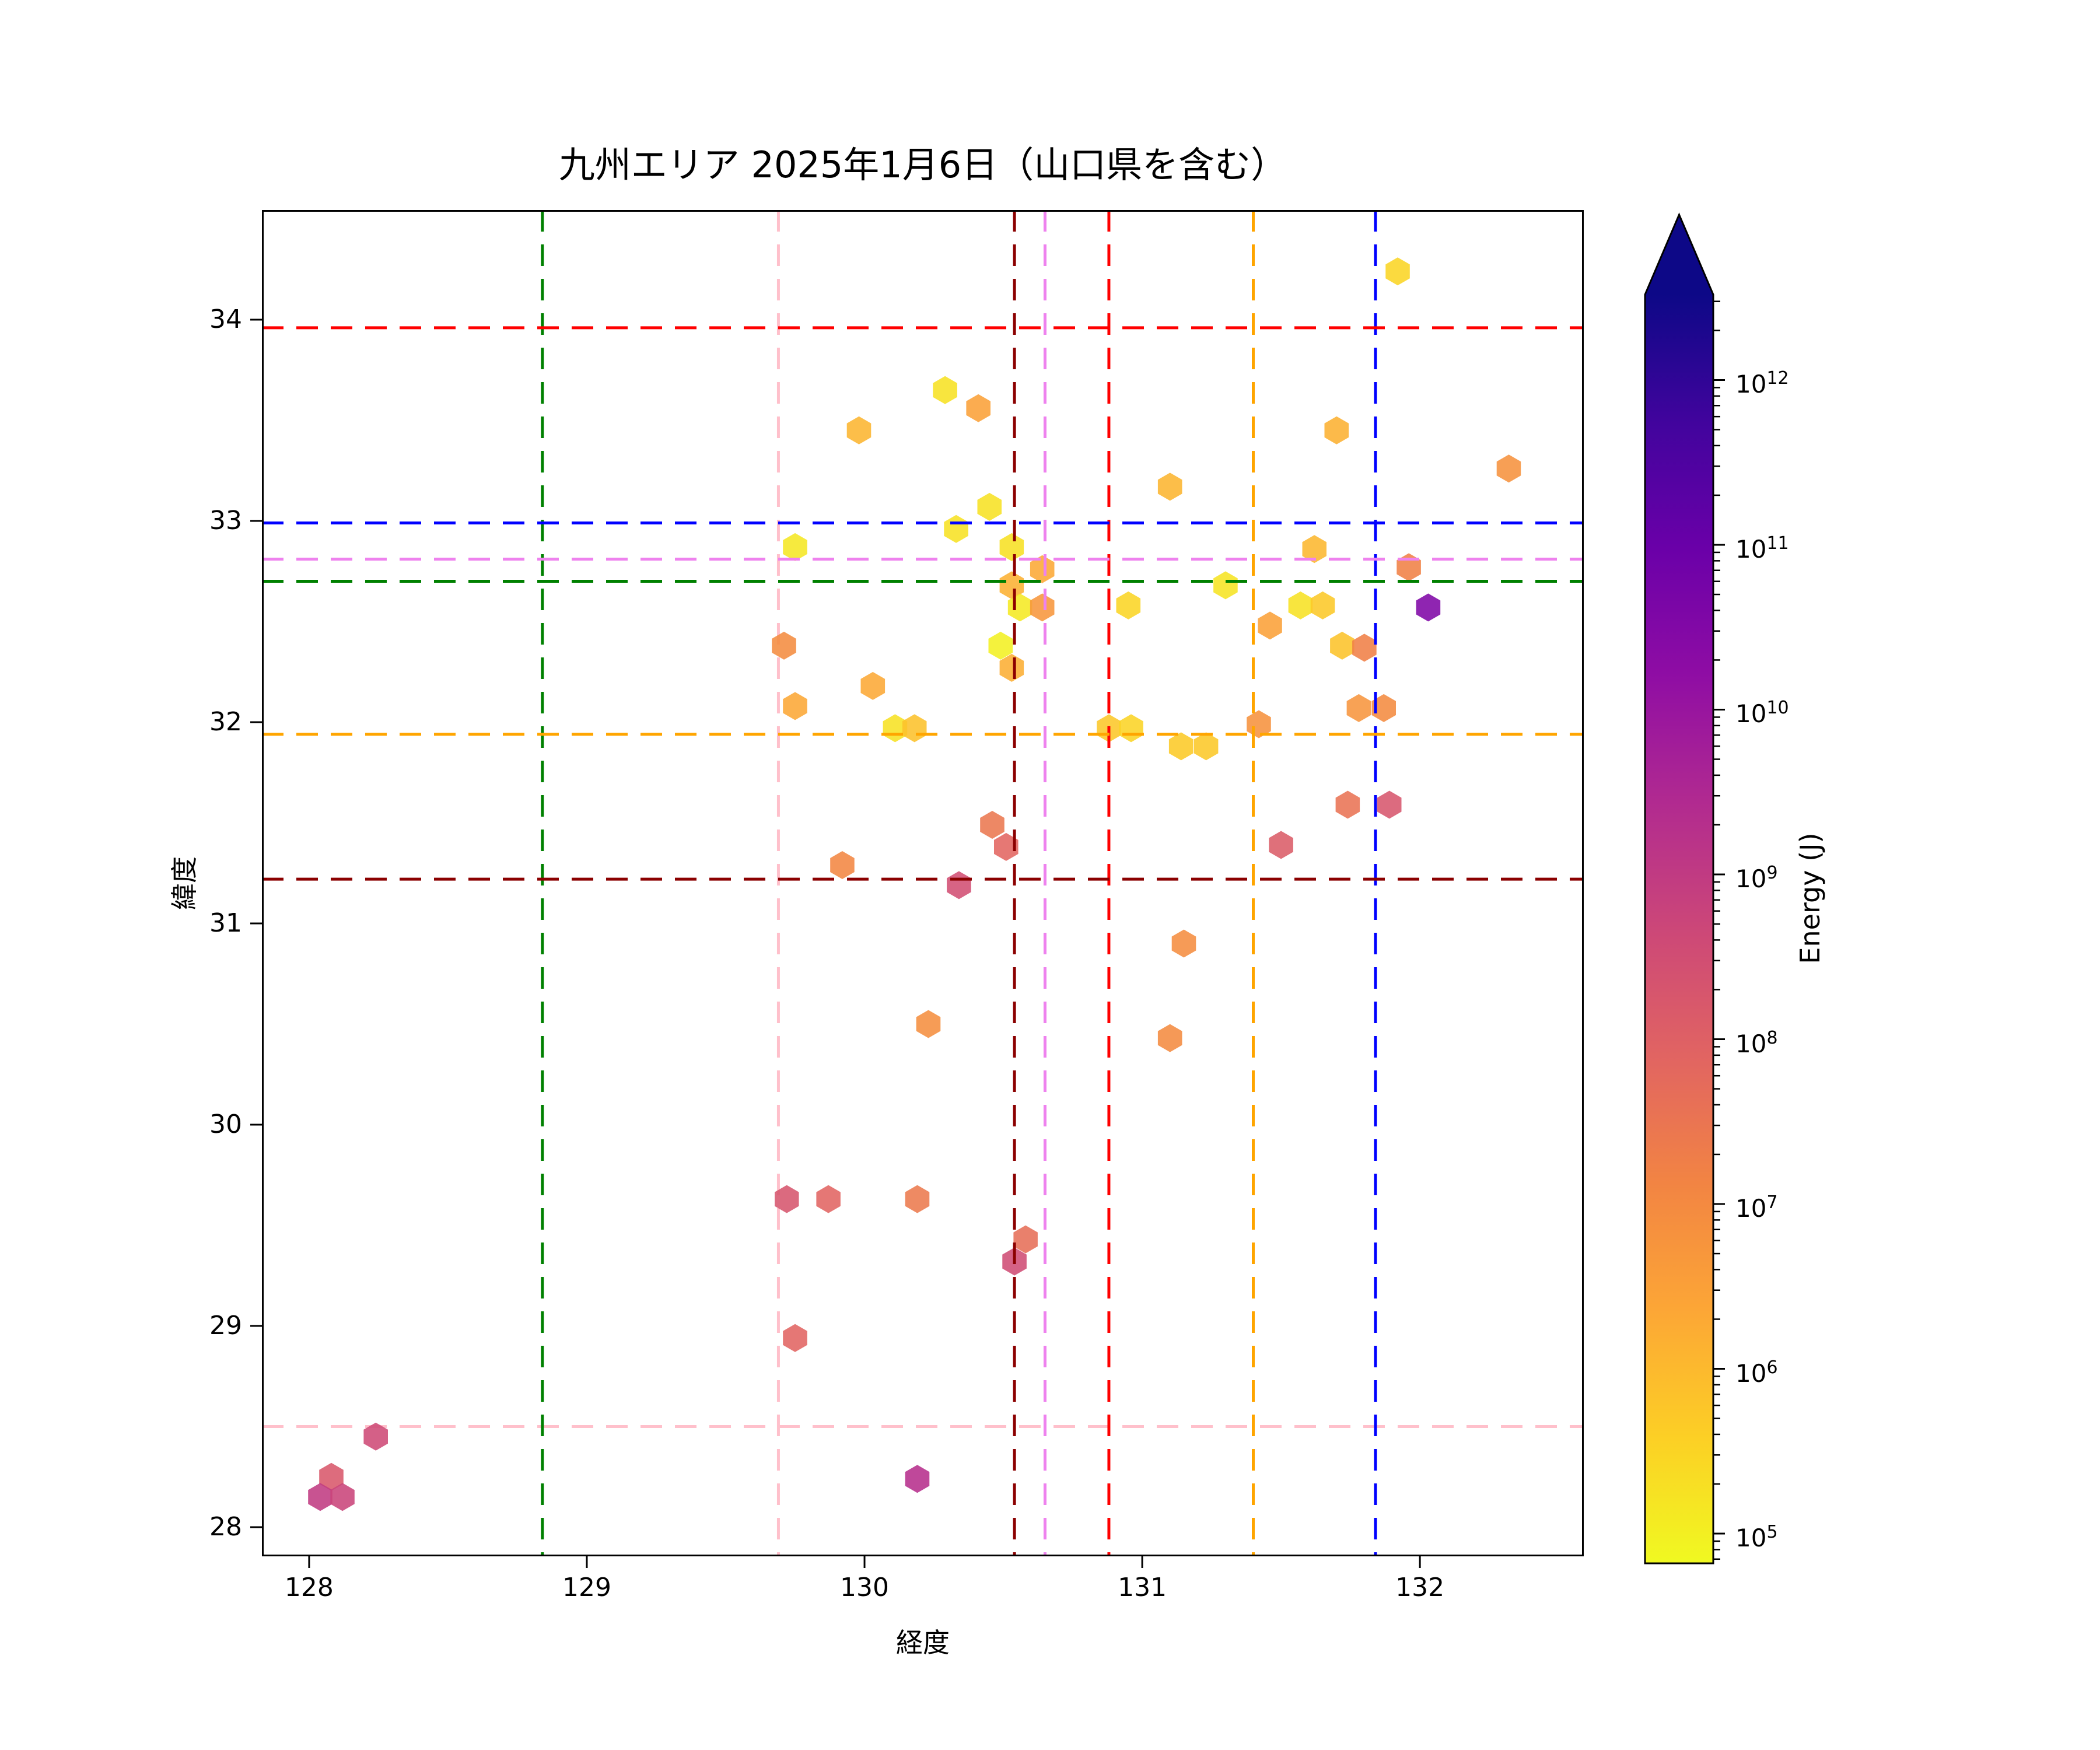 This screenshot has height=1750, width=2100. Describe the element at coordinates (1756, 1042) in the screenshot. I see `colorbar-tick-label: 10⁸` at that location.